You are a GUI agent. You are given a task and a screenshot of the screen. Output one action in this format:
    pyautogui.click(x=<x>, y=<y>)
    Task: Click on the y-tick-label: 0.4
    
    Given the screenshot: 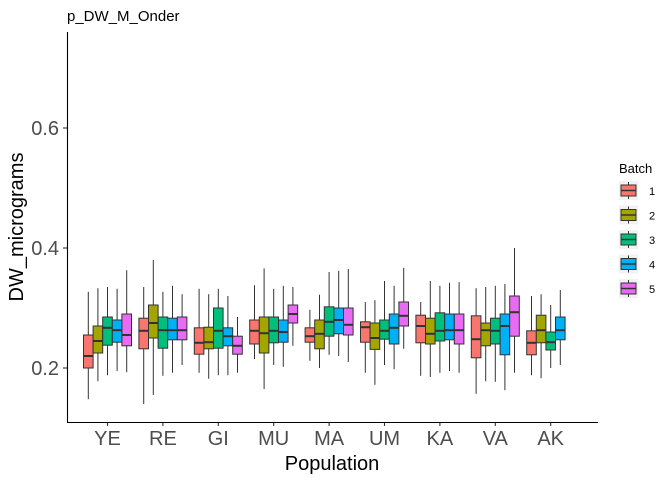 What is the action you would take?
    pyautogui.click(x=45, y=249)
    